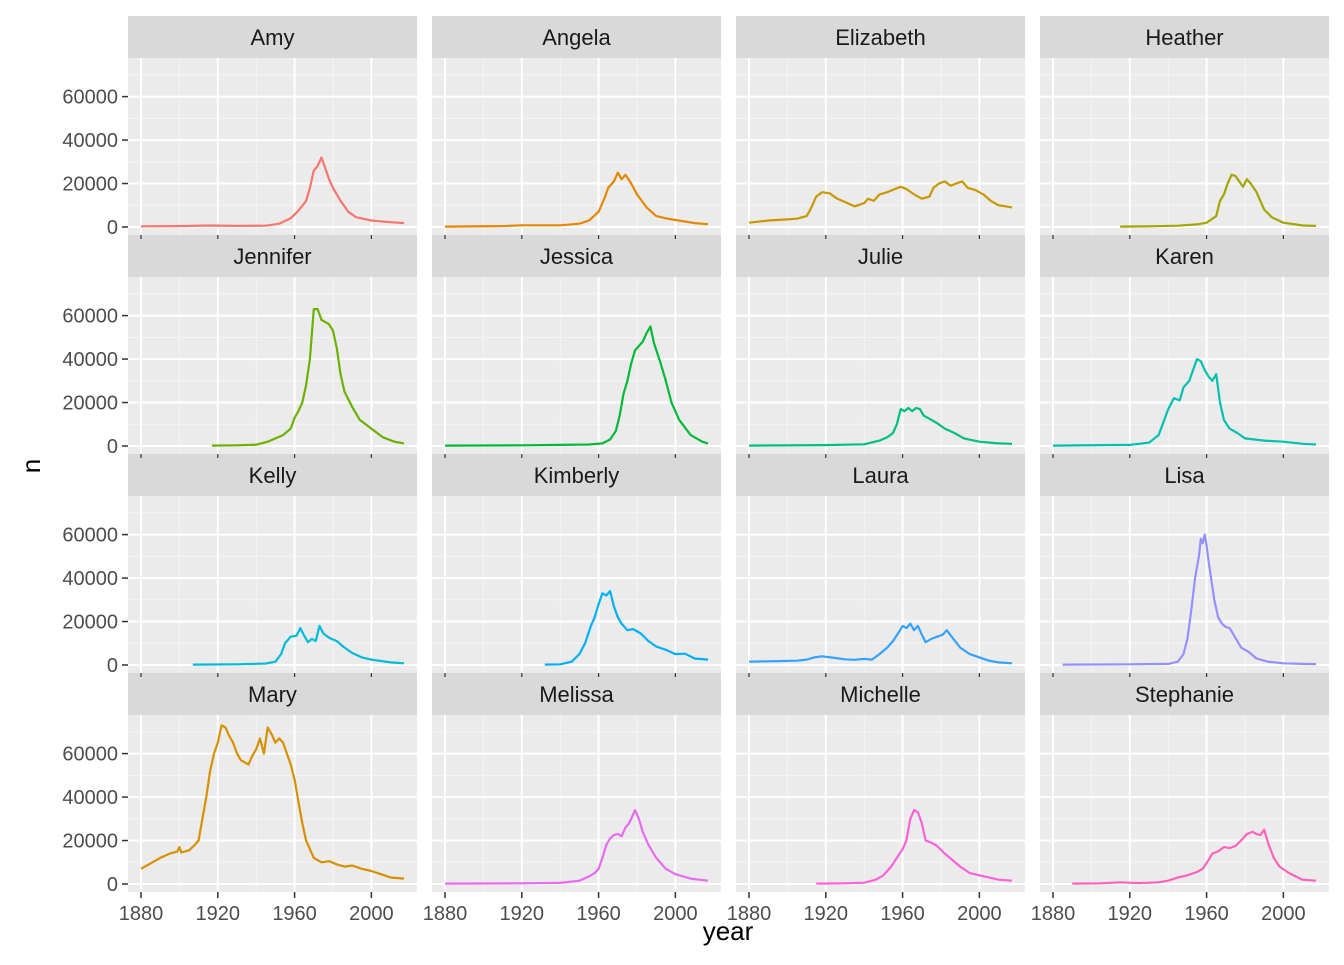  I want to click on panel-background-amy, so click(272, 146).